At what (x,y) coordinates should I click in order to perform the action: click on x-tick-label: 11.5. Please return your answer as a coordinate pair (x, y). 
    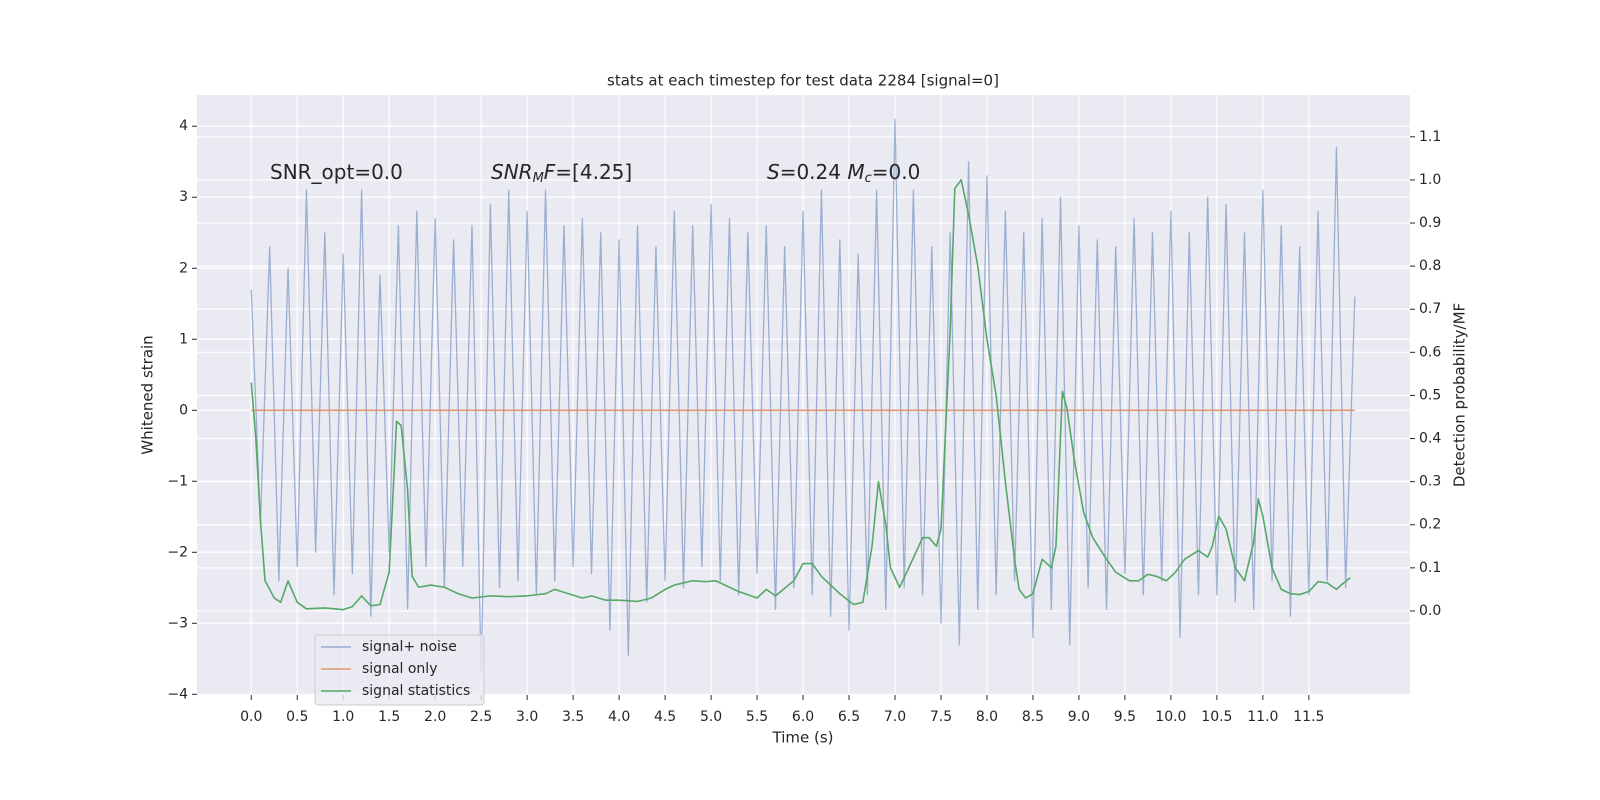
    Looking at the image, I should click on (1308, 717).